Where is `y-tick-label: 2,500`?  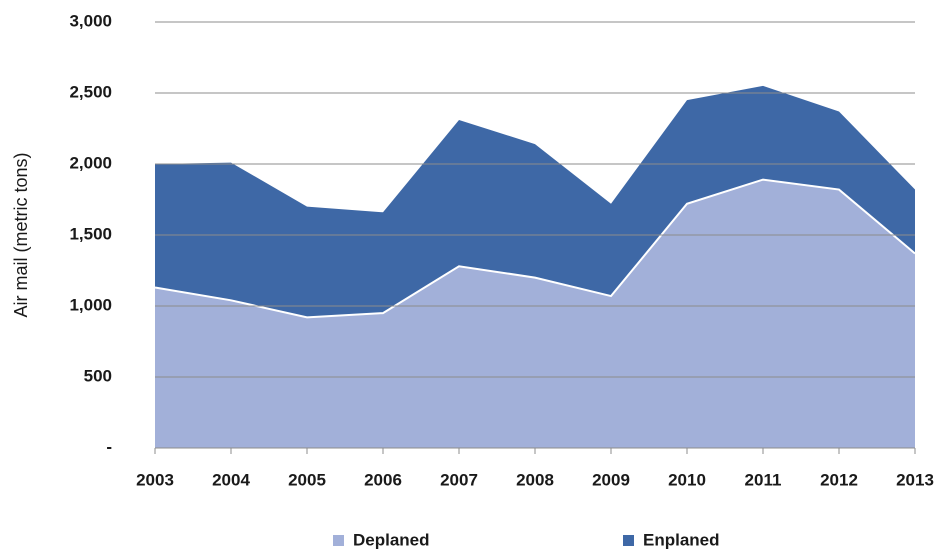
y-tick-label: 2,500 is located at coordinates (90, 91).